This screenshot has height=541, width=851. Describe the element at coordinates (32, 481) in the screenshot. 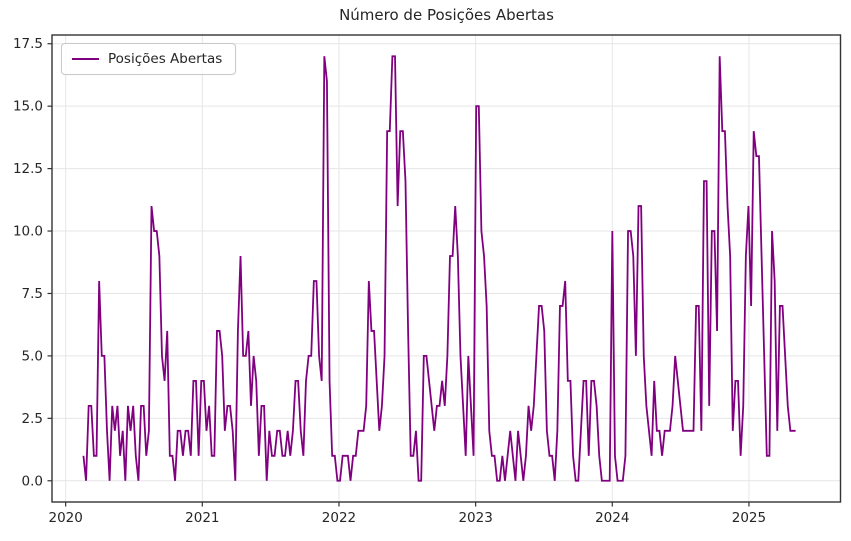

I see `svg-text: 0.0` at that location.